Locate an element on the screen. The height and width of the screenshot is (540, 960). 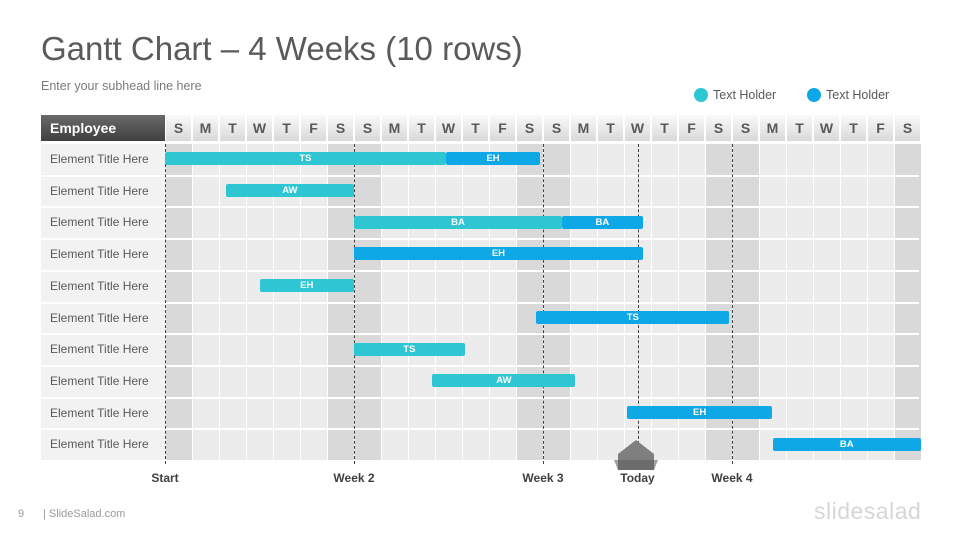
day-header-11: T is located at coordinates (475, 128).